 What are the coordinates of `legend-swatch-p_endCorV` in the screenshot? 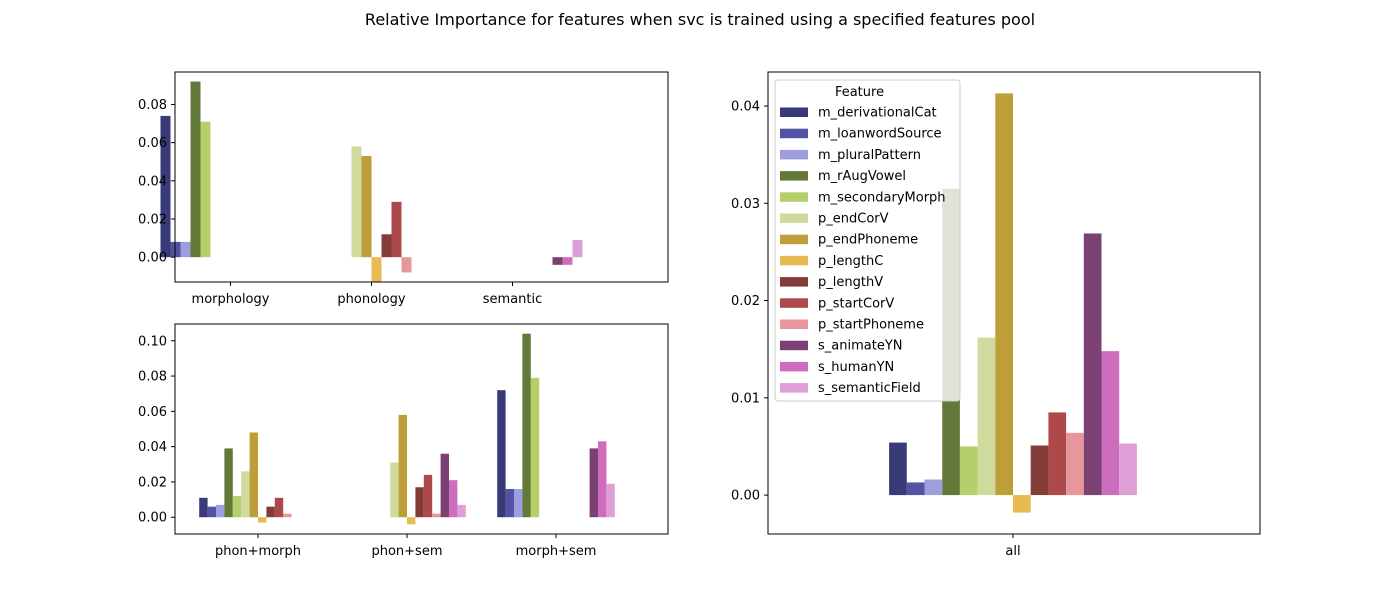 It's located at (794, 218).